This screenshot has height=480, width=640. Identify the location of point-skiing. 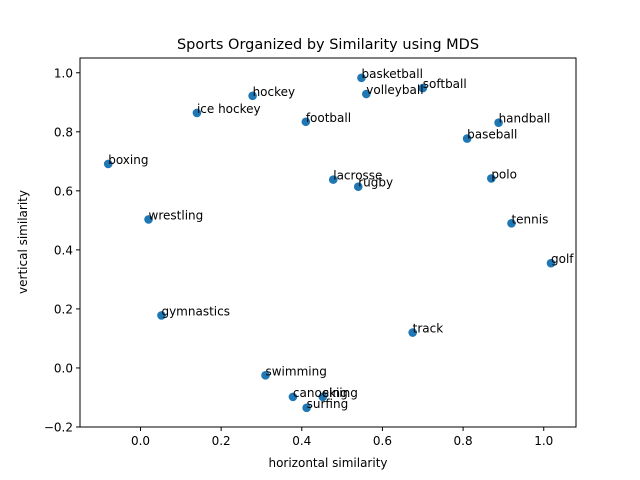
(323, 397).